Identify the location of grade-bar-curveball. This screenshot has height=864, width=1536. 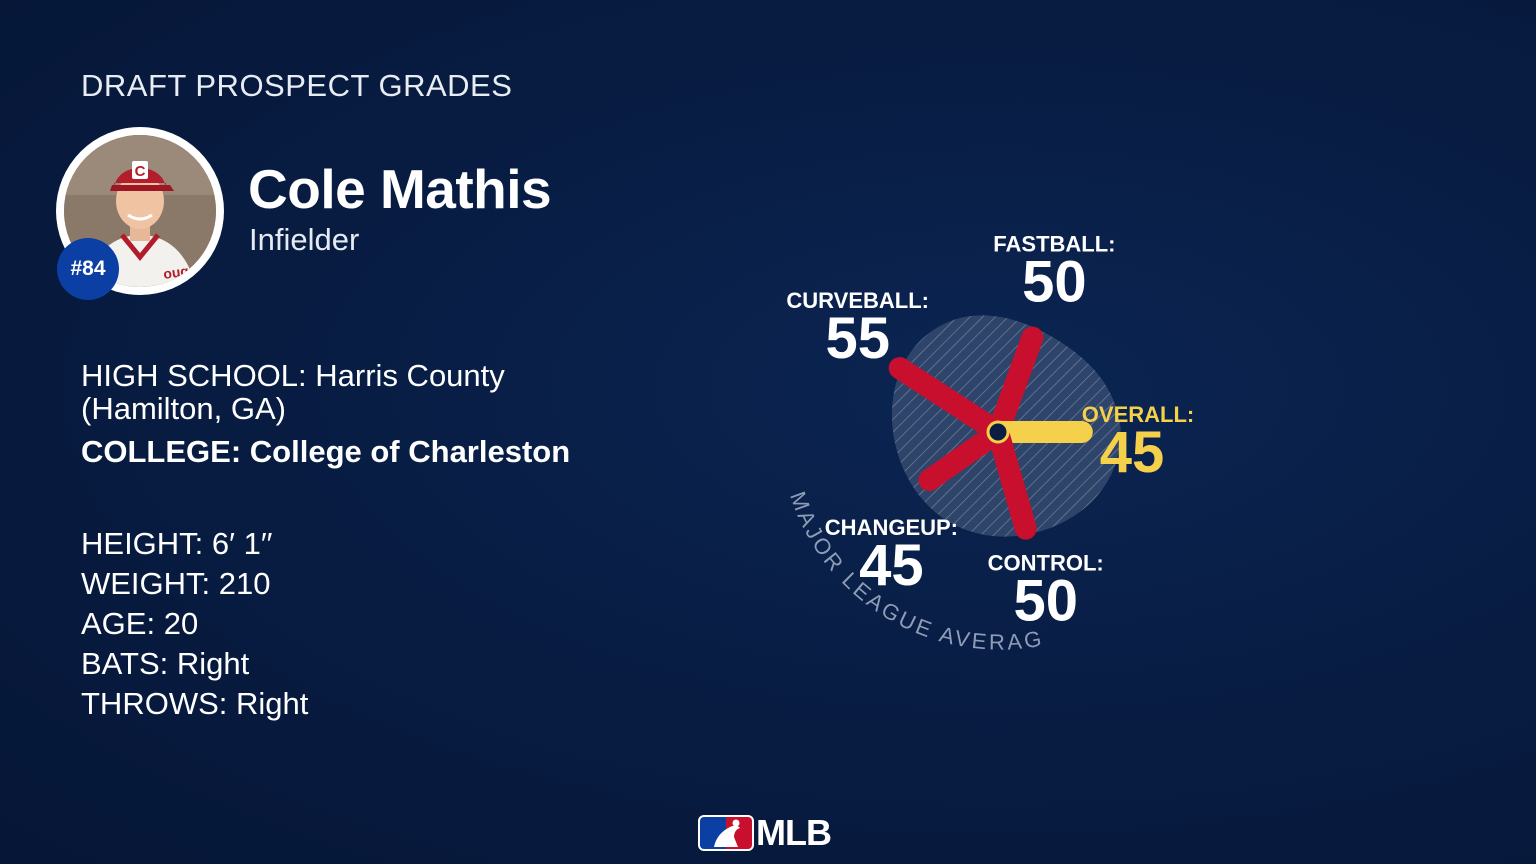
(948, 400).